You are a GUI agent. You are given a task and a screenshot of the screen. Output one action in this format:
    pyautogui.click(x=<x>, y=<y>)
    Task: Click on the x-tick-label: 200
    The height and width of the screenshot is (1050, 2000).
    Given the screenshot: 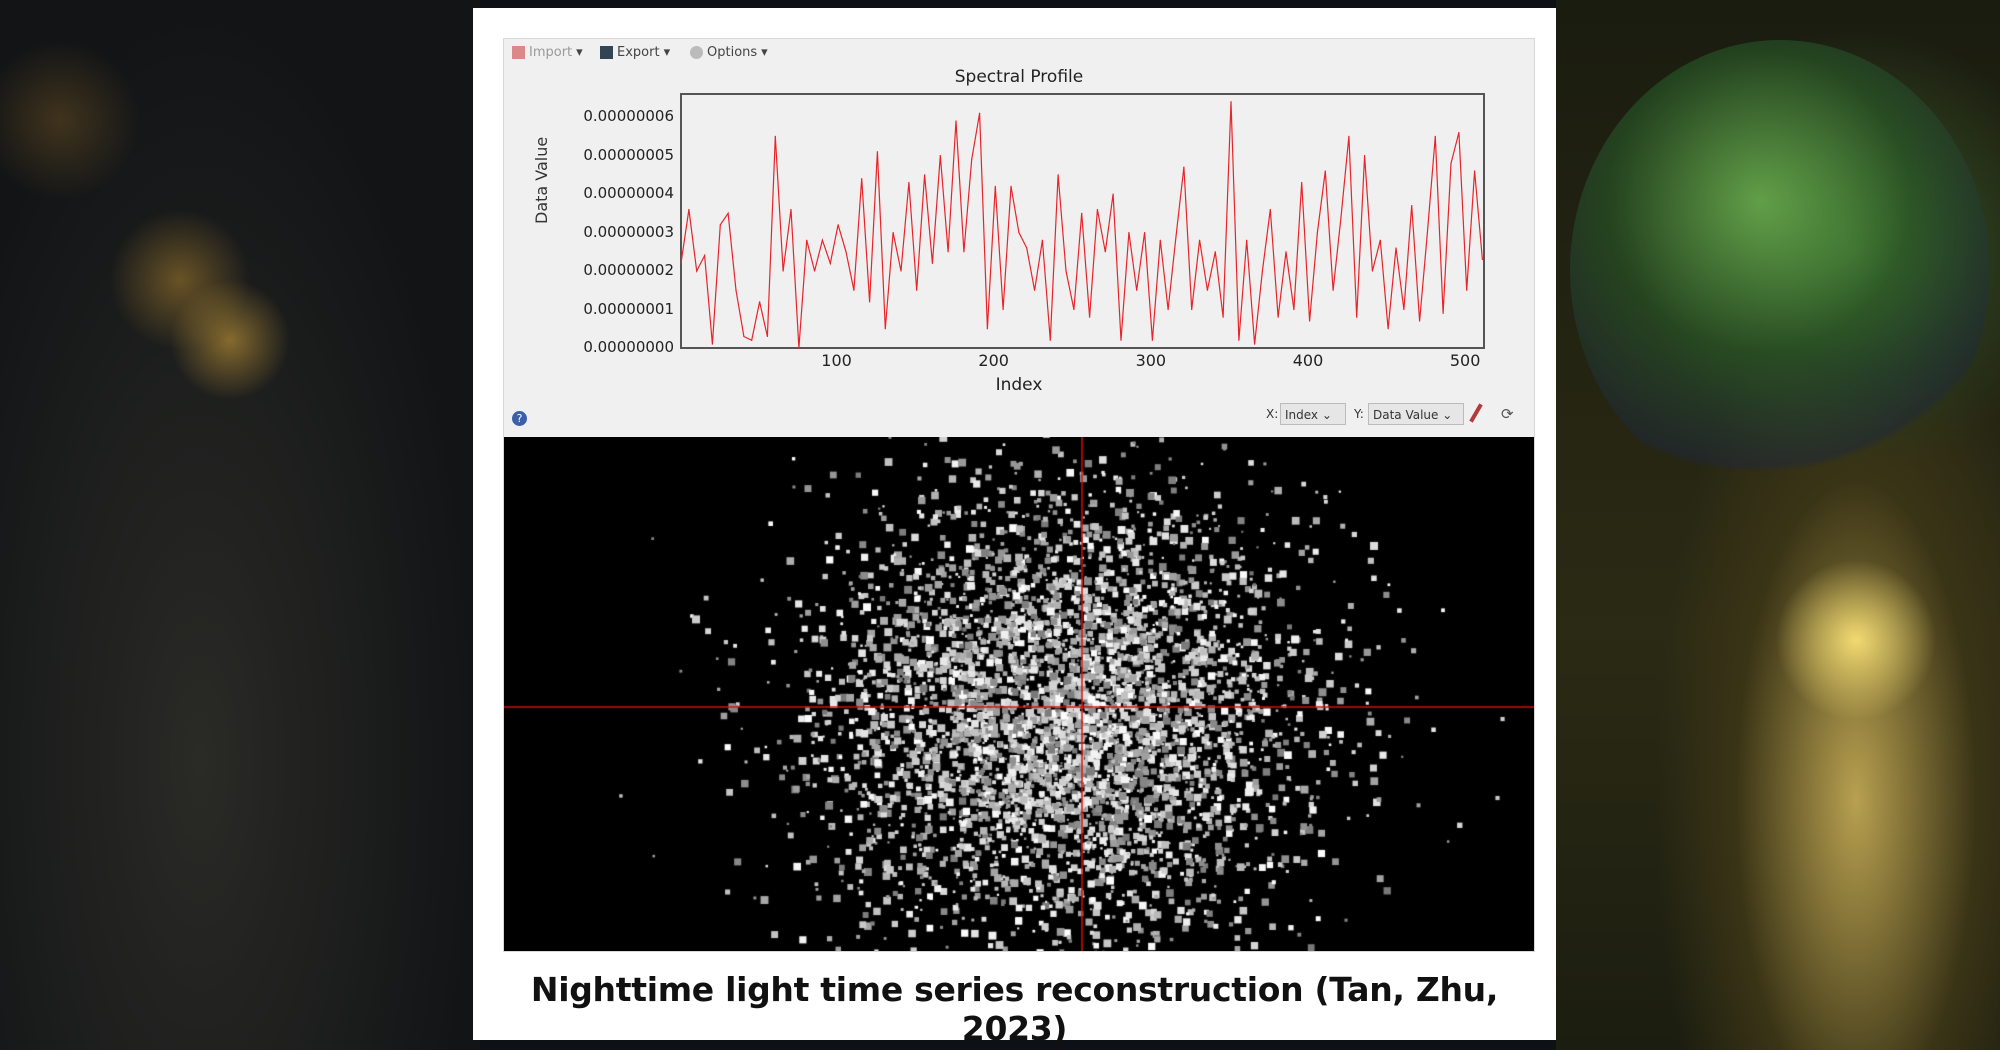 What is the action you would take?
    pyautogui.click(x=993, y=360)
    